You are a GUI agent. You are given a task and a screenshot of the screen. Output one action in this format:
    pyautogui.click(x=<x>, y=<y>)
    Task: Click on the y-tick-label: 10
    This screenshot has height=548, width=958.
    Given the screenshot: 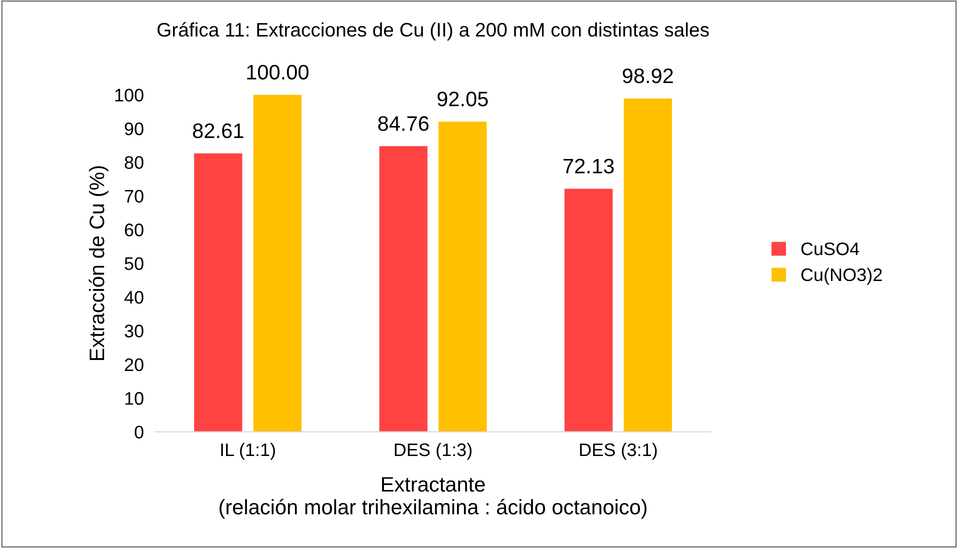 What is the action you would take?
    pyautogui.click(x=134, y=398)
    